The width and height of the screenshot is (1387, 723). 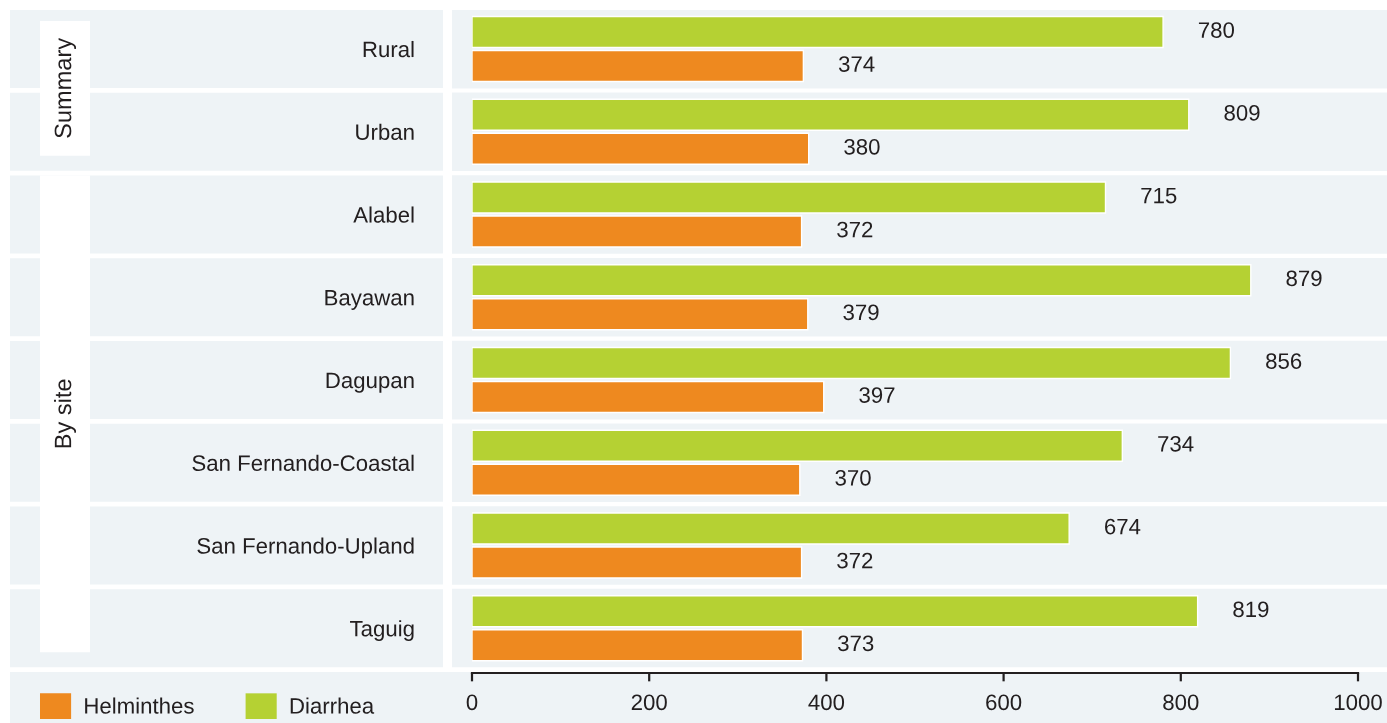 I want to click on data-label: 819, so click(x=1251, y=609).